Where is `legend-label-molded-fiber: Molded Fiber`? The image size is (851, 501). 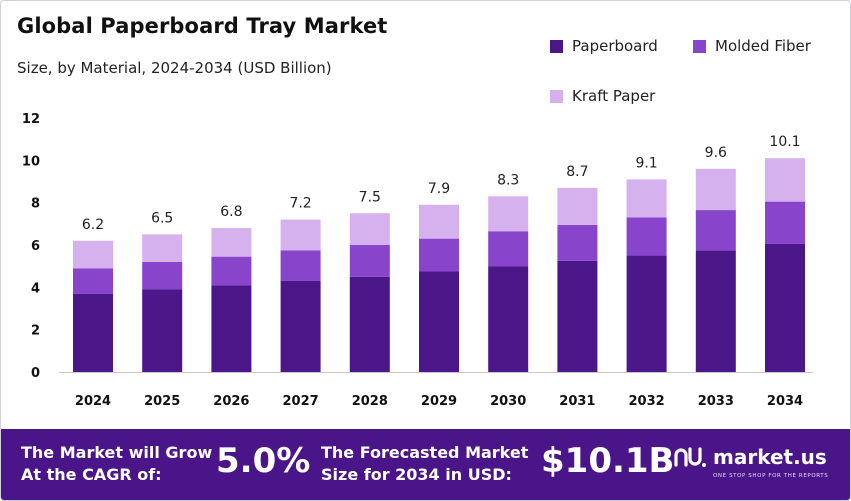 legend-label-molded-fiber: Molded Fiber is located at coordinates (763, 46).